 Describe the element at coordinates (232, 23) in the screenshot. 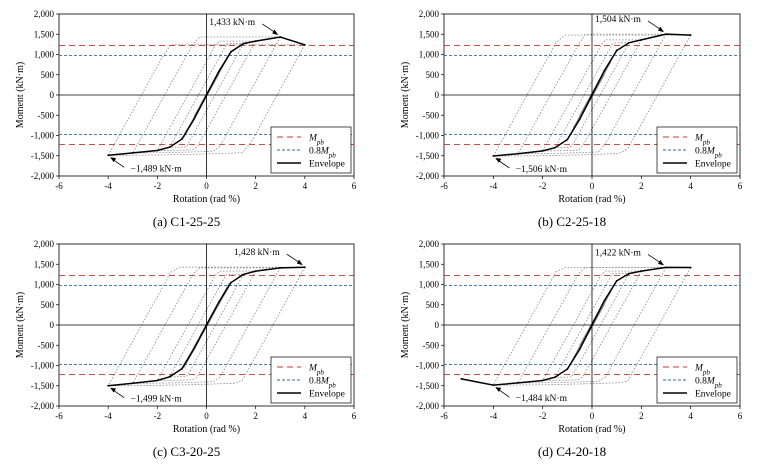

I see `max-moment-label: 1,433 kN·m` at that location.